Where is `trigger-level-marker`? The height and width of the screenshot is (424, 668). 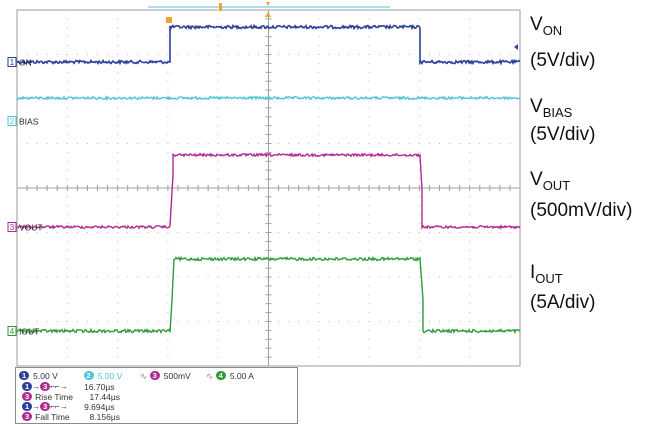
trigger-level-marker is located at coordinates (268, 14).